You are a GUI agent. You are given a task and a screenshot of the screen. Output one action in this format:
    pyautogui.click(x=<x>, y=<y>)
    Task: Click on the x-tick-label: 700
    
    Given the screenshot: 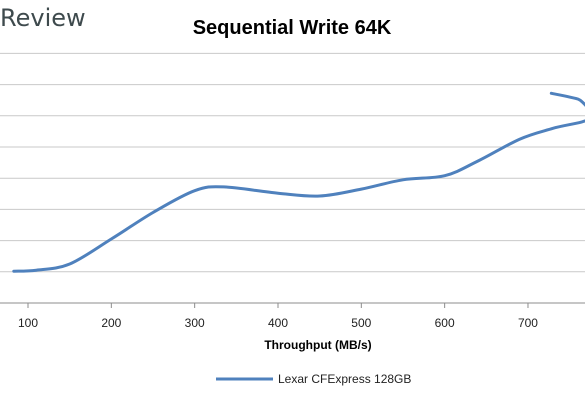 What is the action you would take?
    pyautogui.click(x=528, y=323)
    